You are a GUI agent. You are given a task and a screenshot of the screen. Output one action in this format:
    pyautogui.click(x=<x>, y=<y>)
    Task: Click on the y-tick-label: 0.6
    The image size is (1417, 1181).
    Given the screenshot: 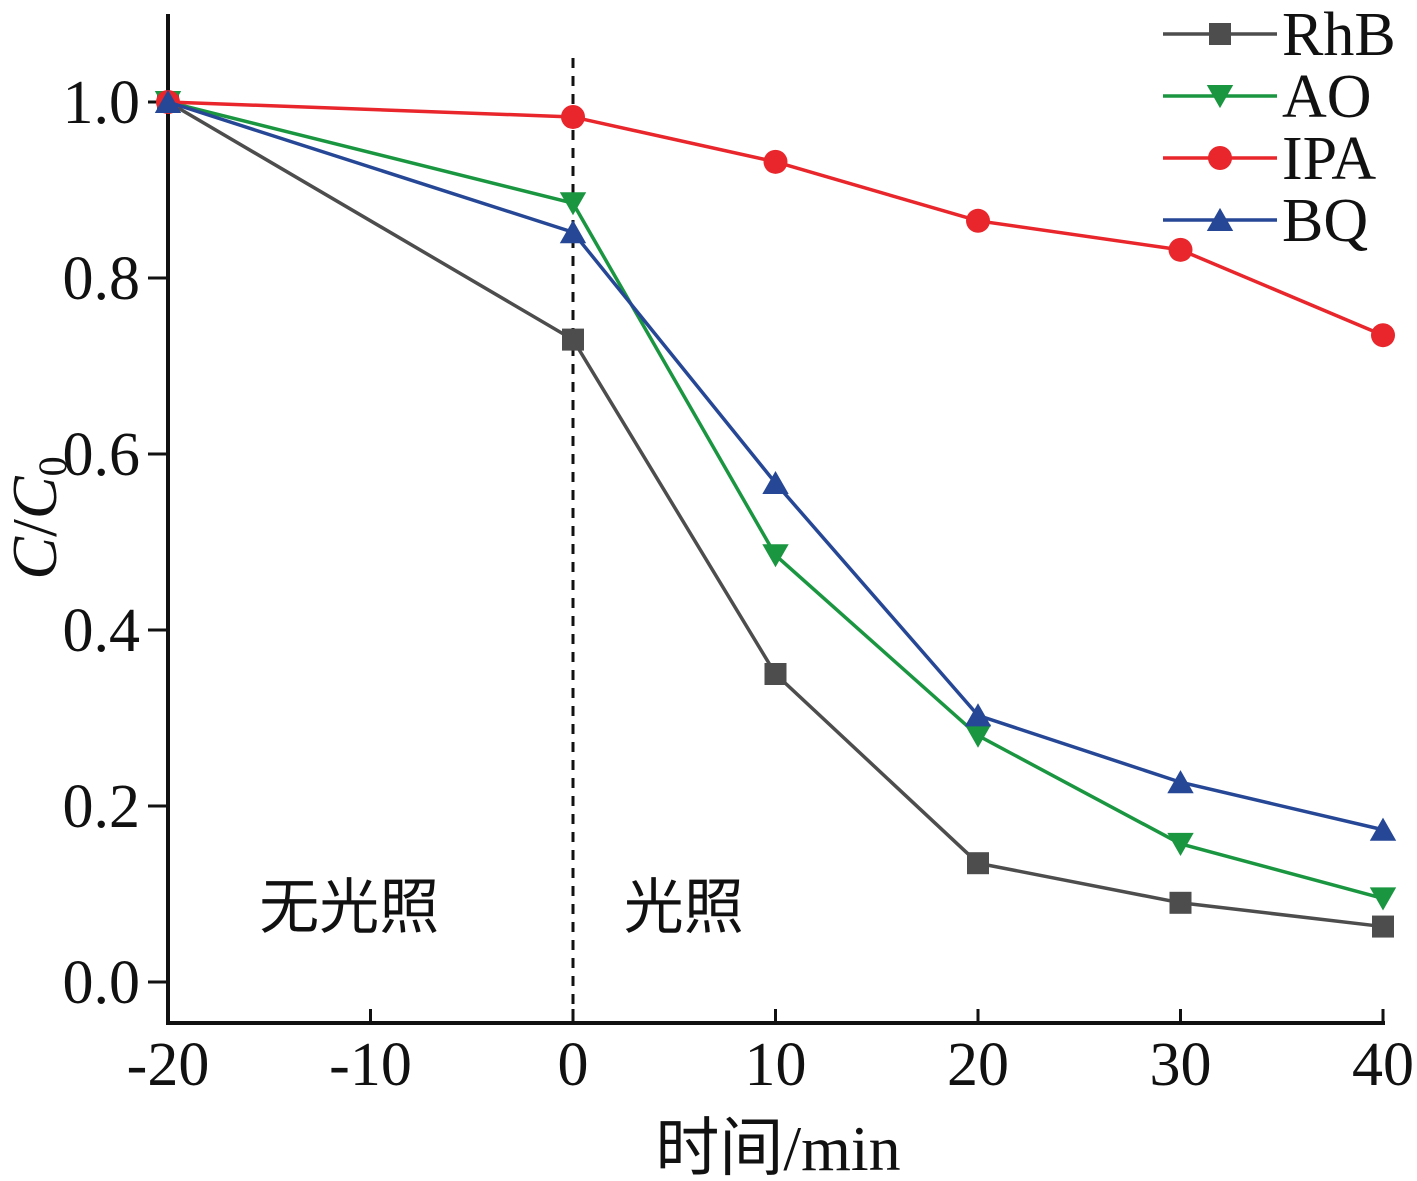 What is the action you would take?
    pyautogui.click(x=102, y=455)
    